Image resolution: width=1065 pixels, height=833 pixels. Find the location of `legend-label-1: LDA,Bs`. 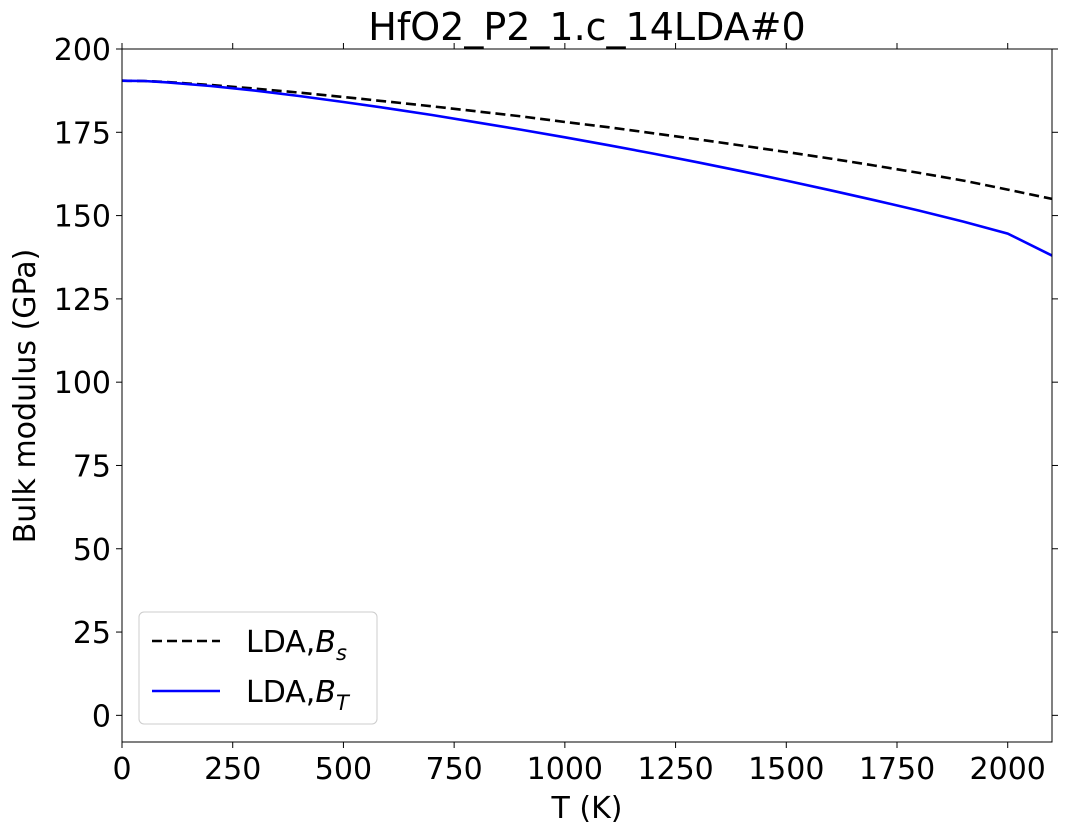

legend-label-1: LDA,Bs is located at coordinates (296, 645).